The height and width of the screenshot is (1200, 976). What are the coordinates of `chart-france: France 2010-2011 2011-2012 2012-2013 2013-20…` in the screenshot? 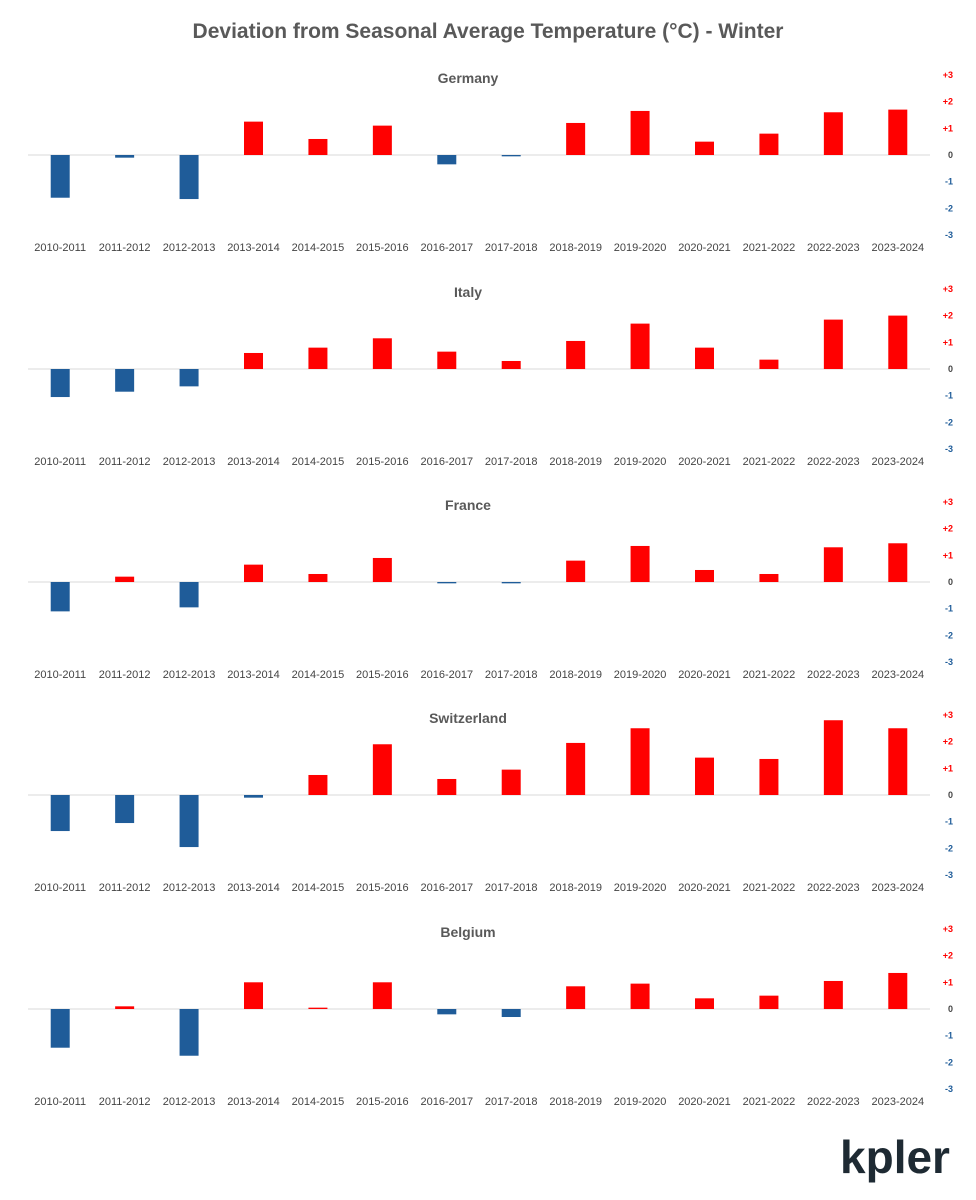 It's located at (490, 589).